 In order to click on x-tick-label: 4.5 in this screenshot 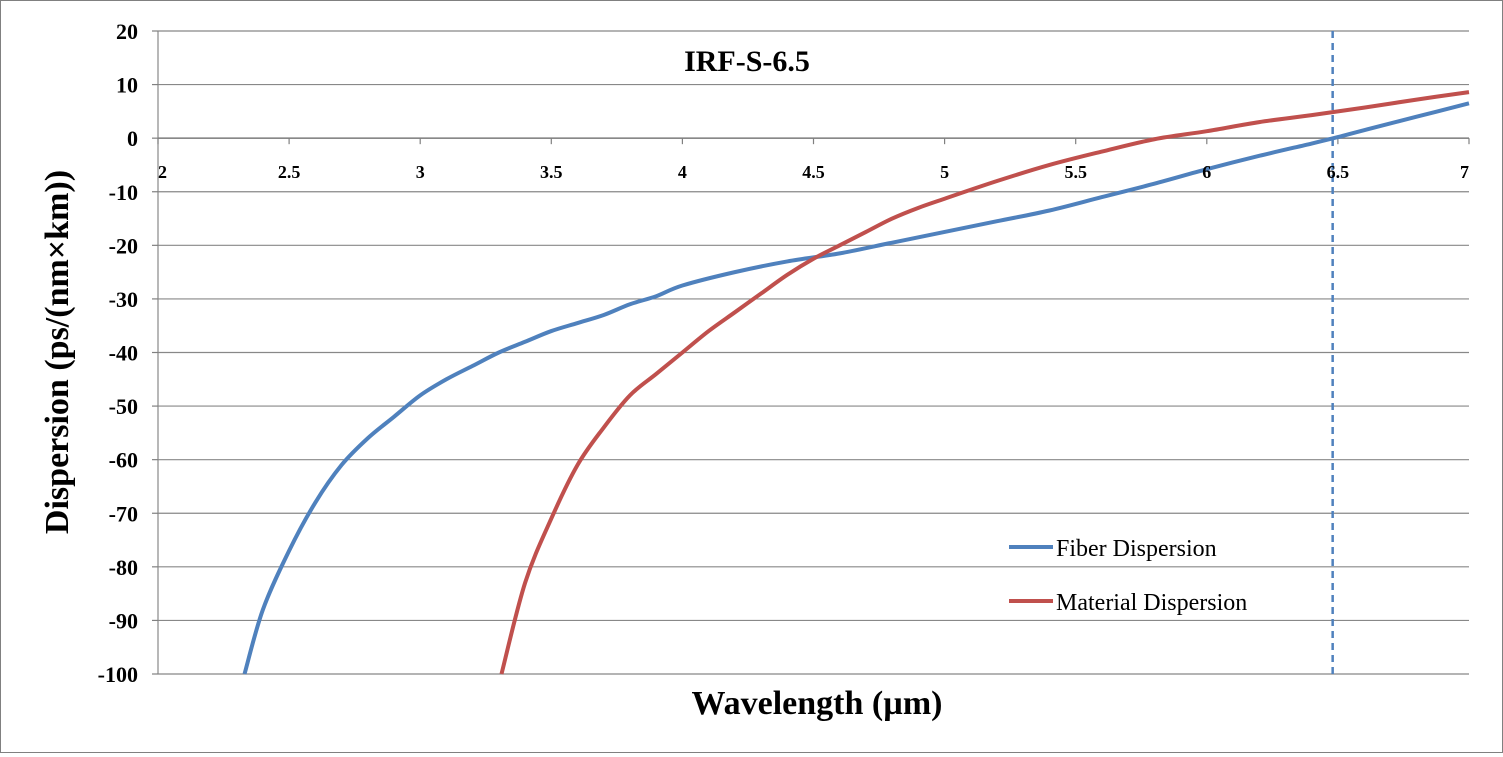, I will do `click(813, 172)`.